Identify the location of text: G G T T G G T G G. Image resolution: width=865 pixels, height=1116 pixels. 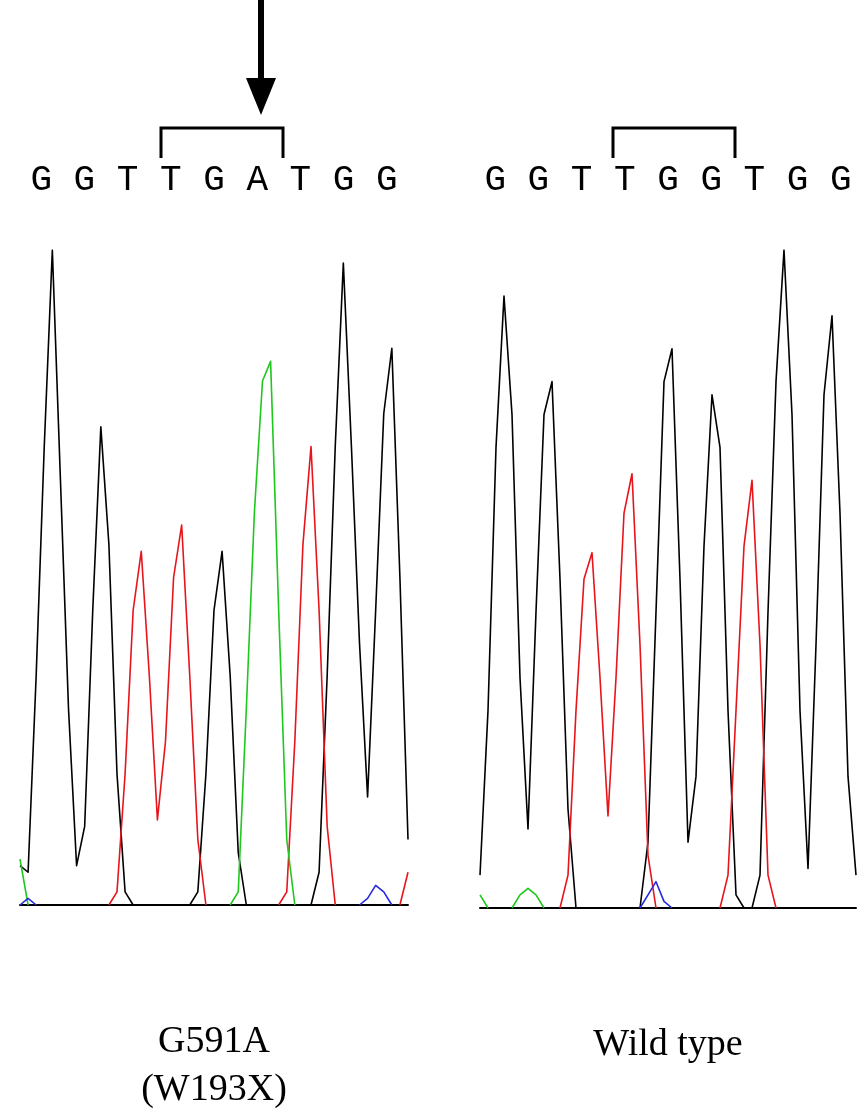
(668, 180).